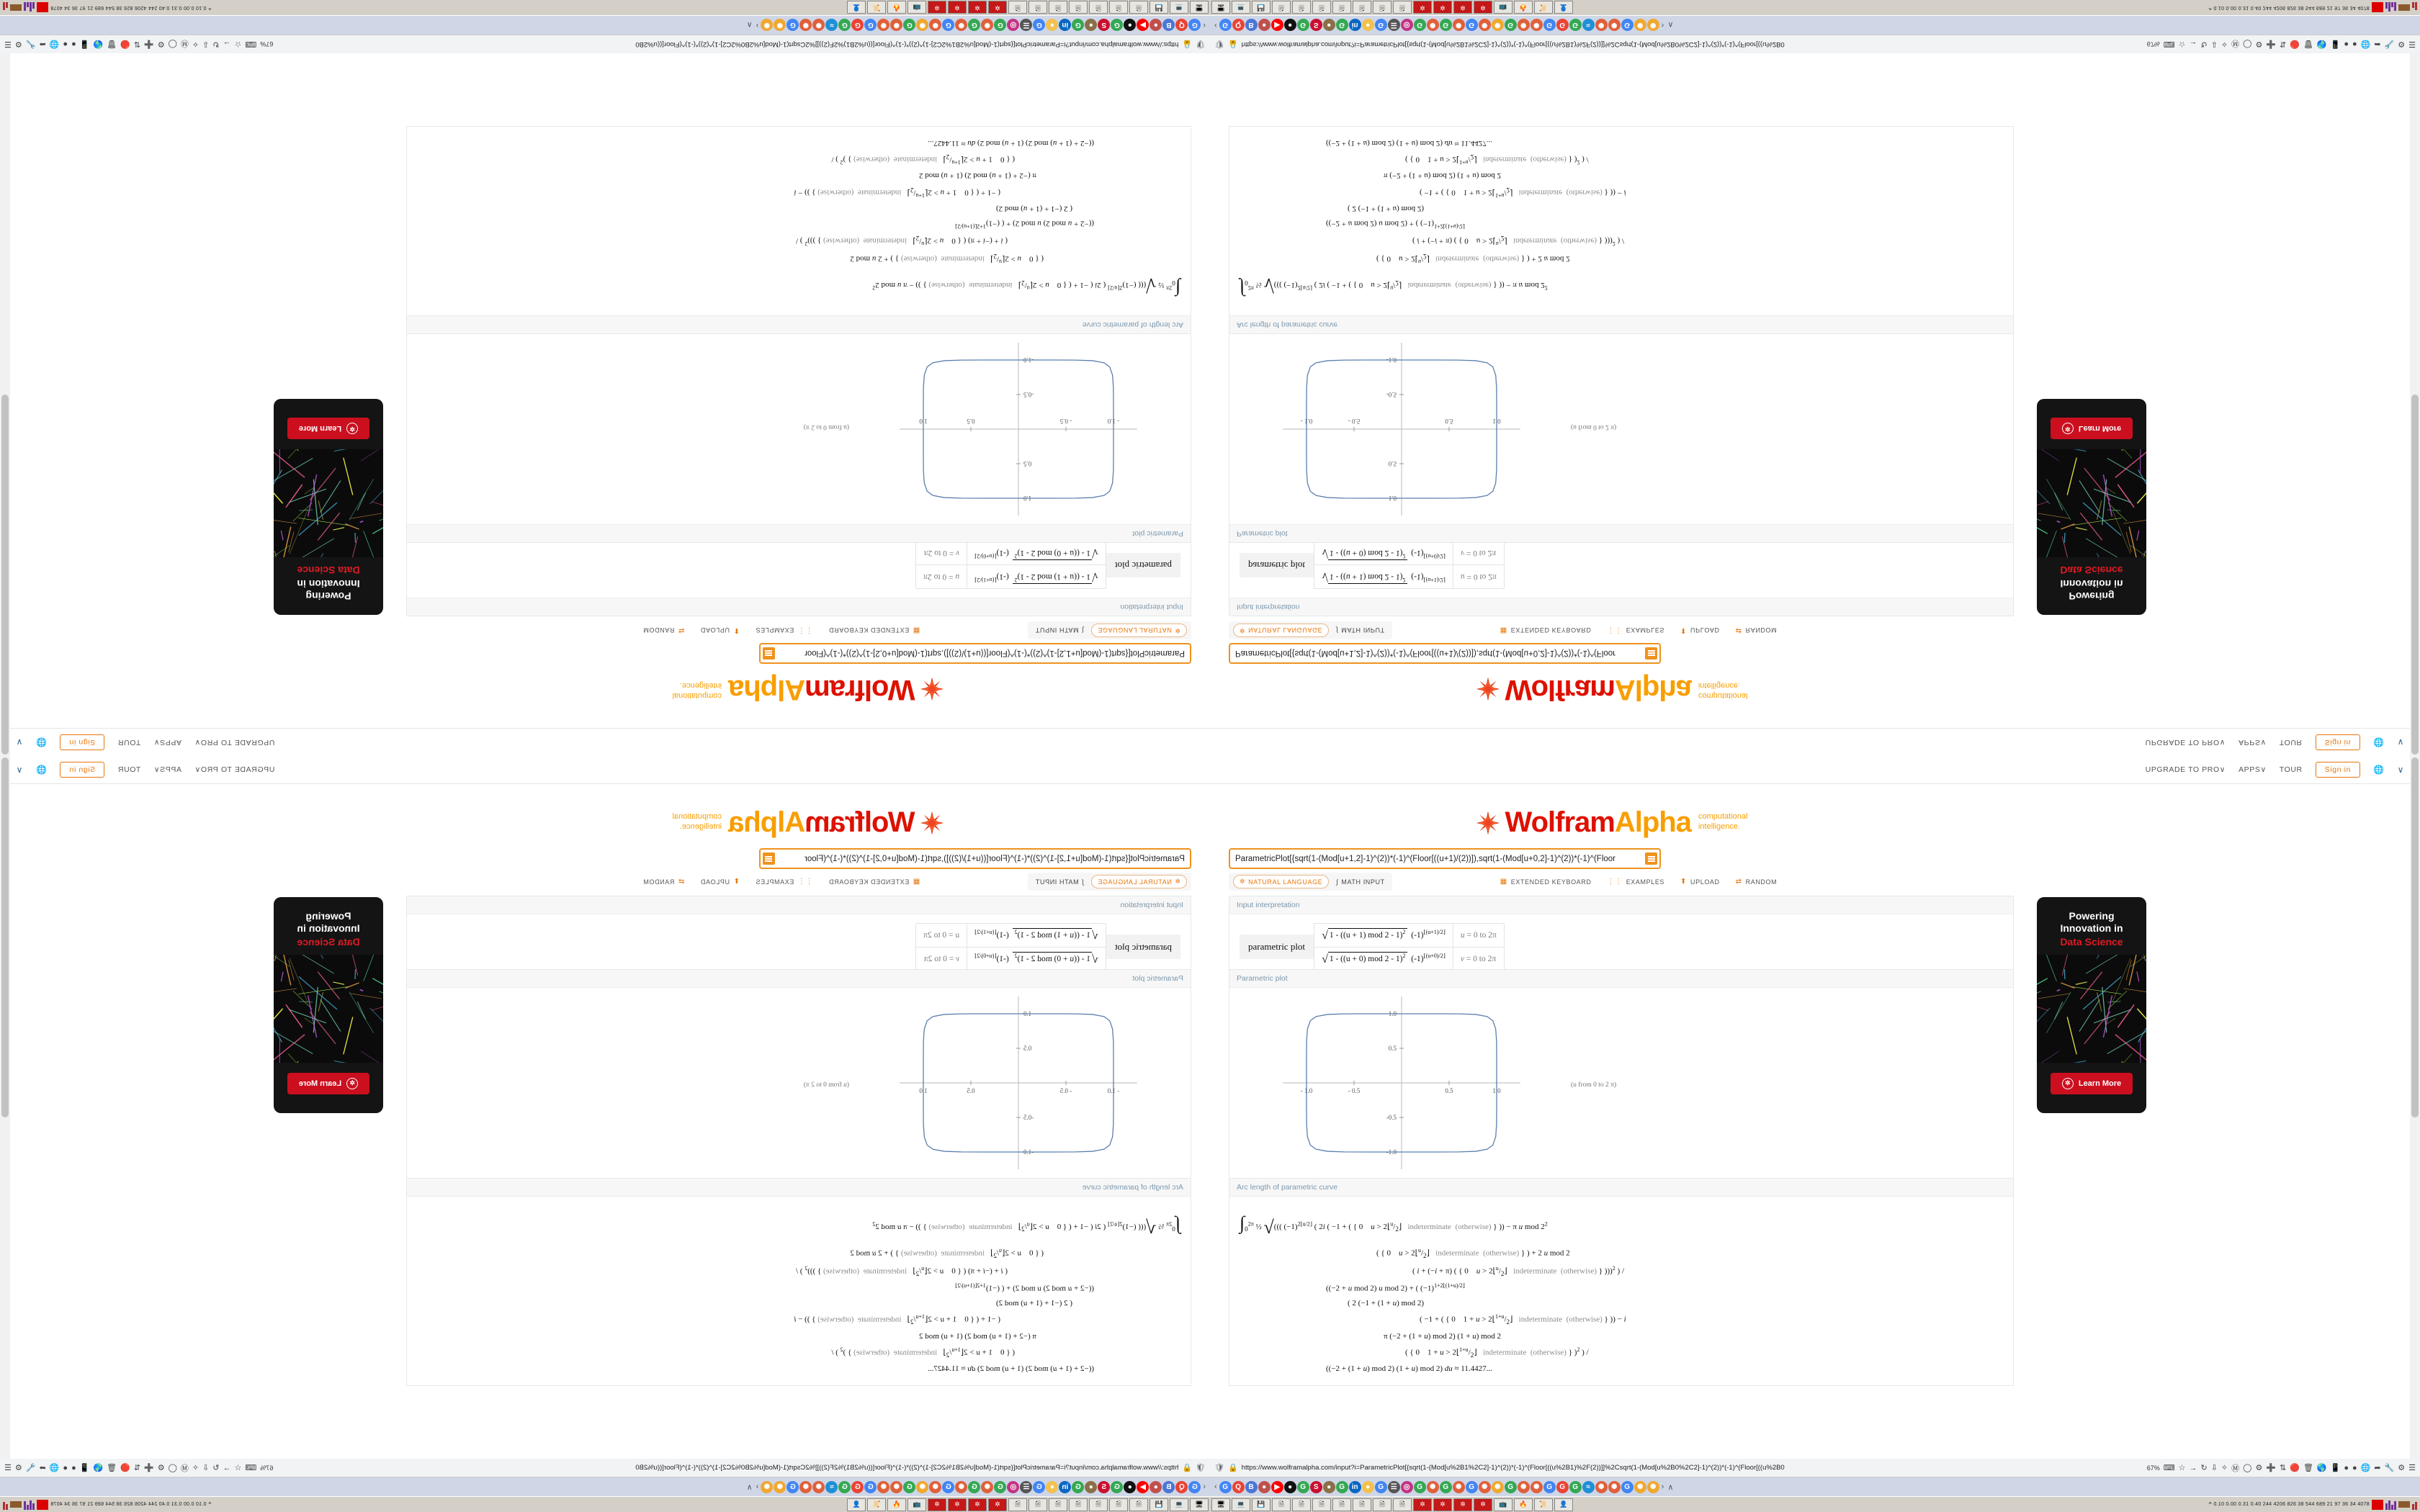  I want to click on natural-language-button: ✲ NATURAL LANGUAGE, so click(1138, 630).